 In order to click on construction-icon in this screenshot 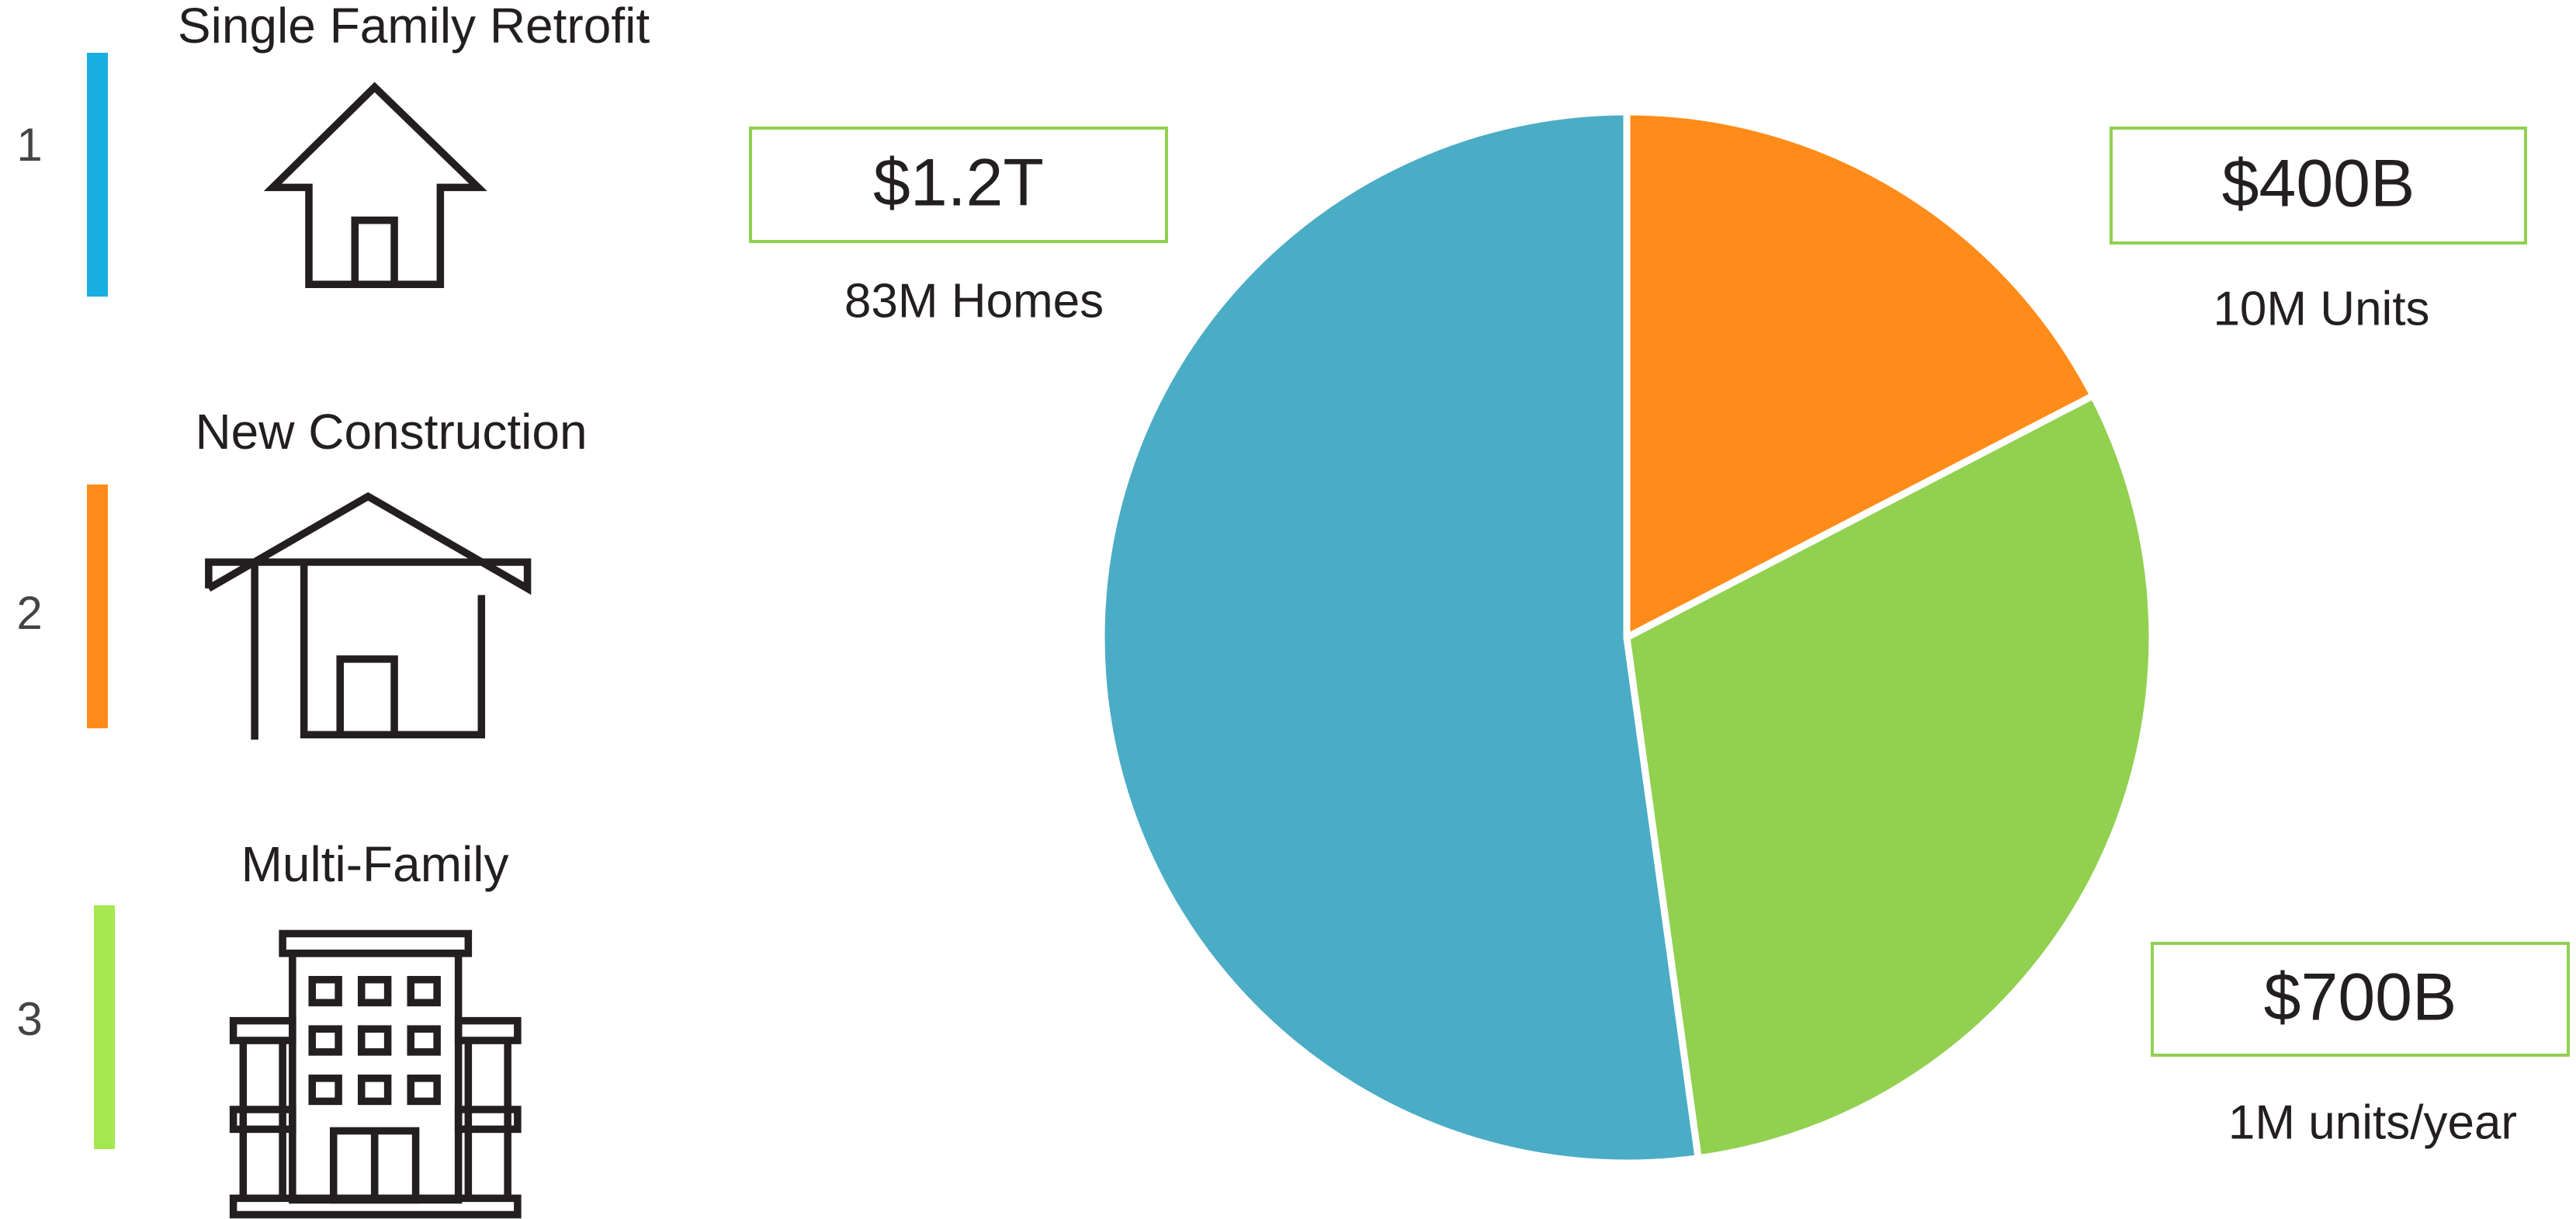, I will do `click(368, 616)`.